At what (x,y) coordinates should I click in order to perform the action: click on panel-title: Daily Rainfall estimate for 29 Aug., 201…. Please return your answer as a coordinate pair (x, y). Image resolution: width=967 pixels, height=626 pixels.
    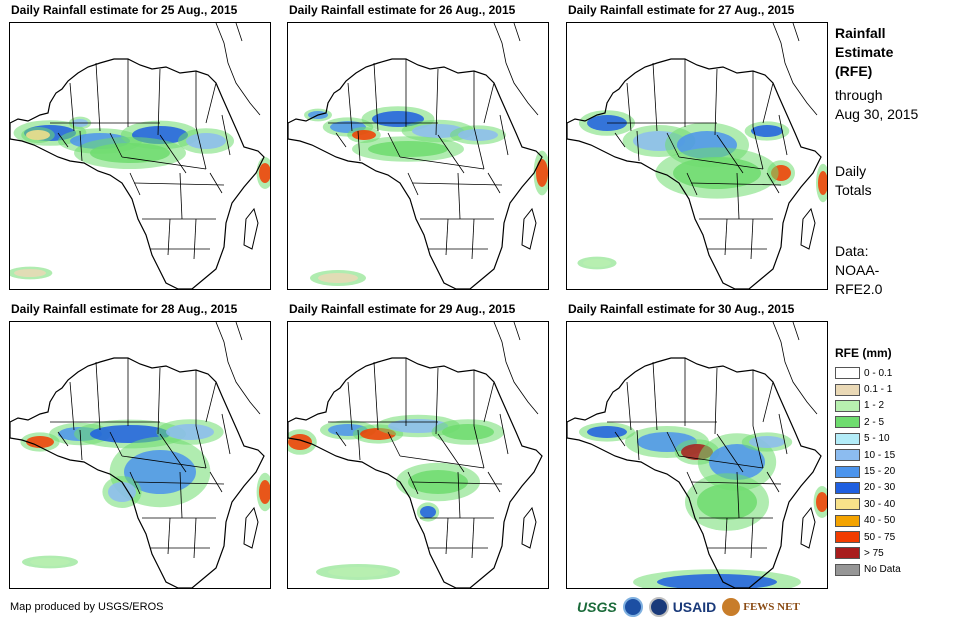
    Looking at the image, I should click on (402, 309).